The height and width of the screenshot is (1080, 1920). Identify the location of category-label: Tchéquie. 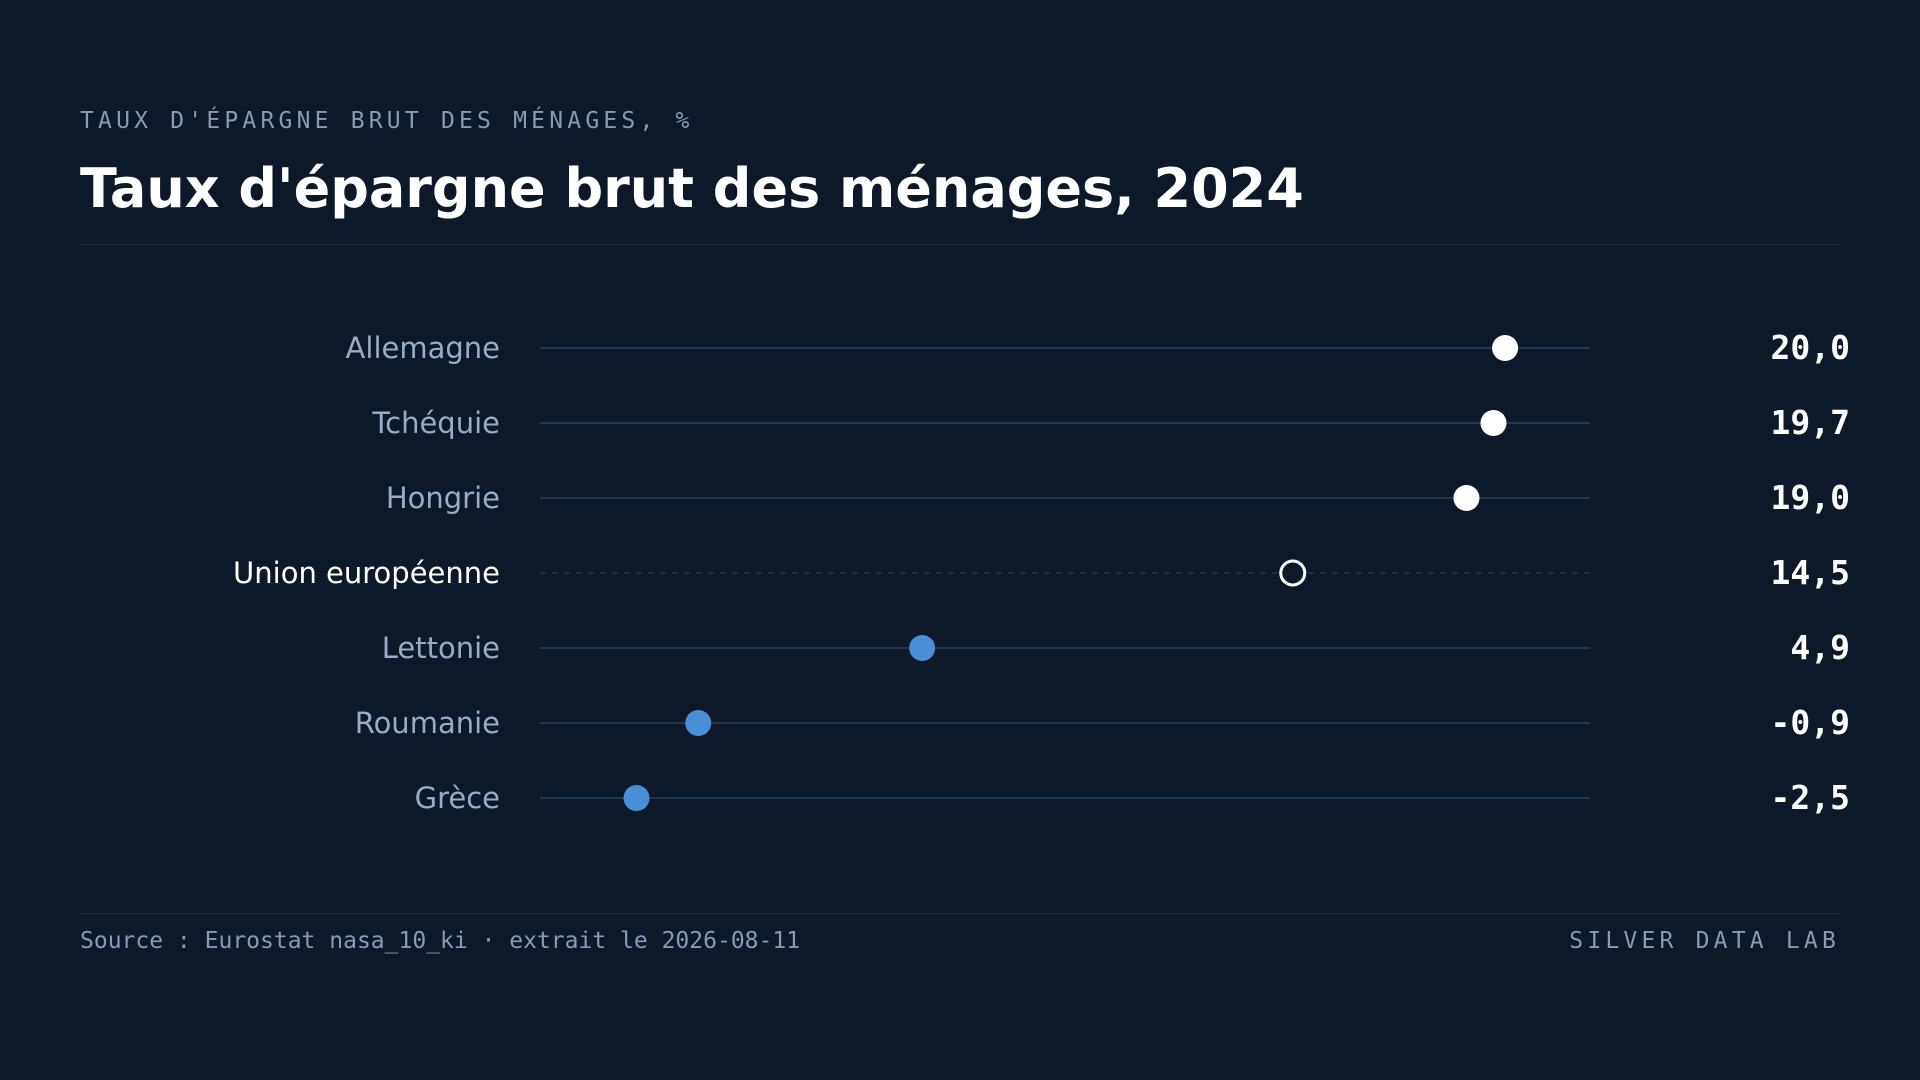
(435, 423).